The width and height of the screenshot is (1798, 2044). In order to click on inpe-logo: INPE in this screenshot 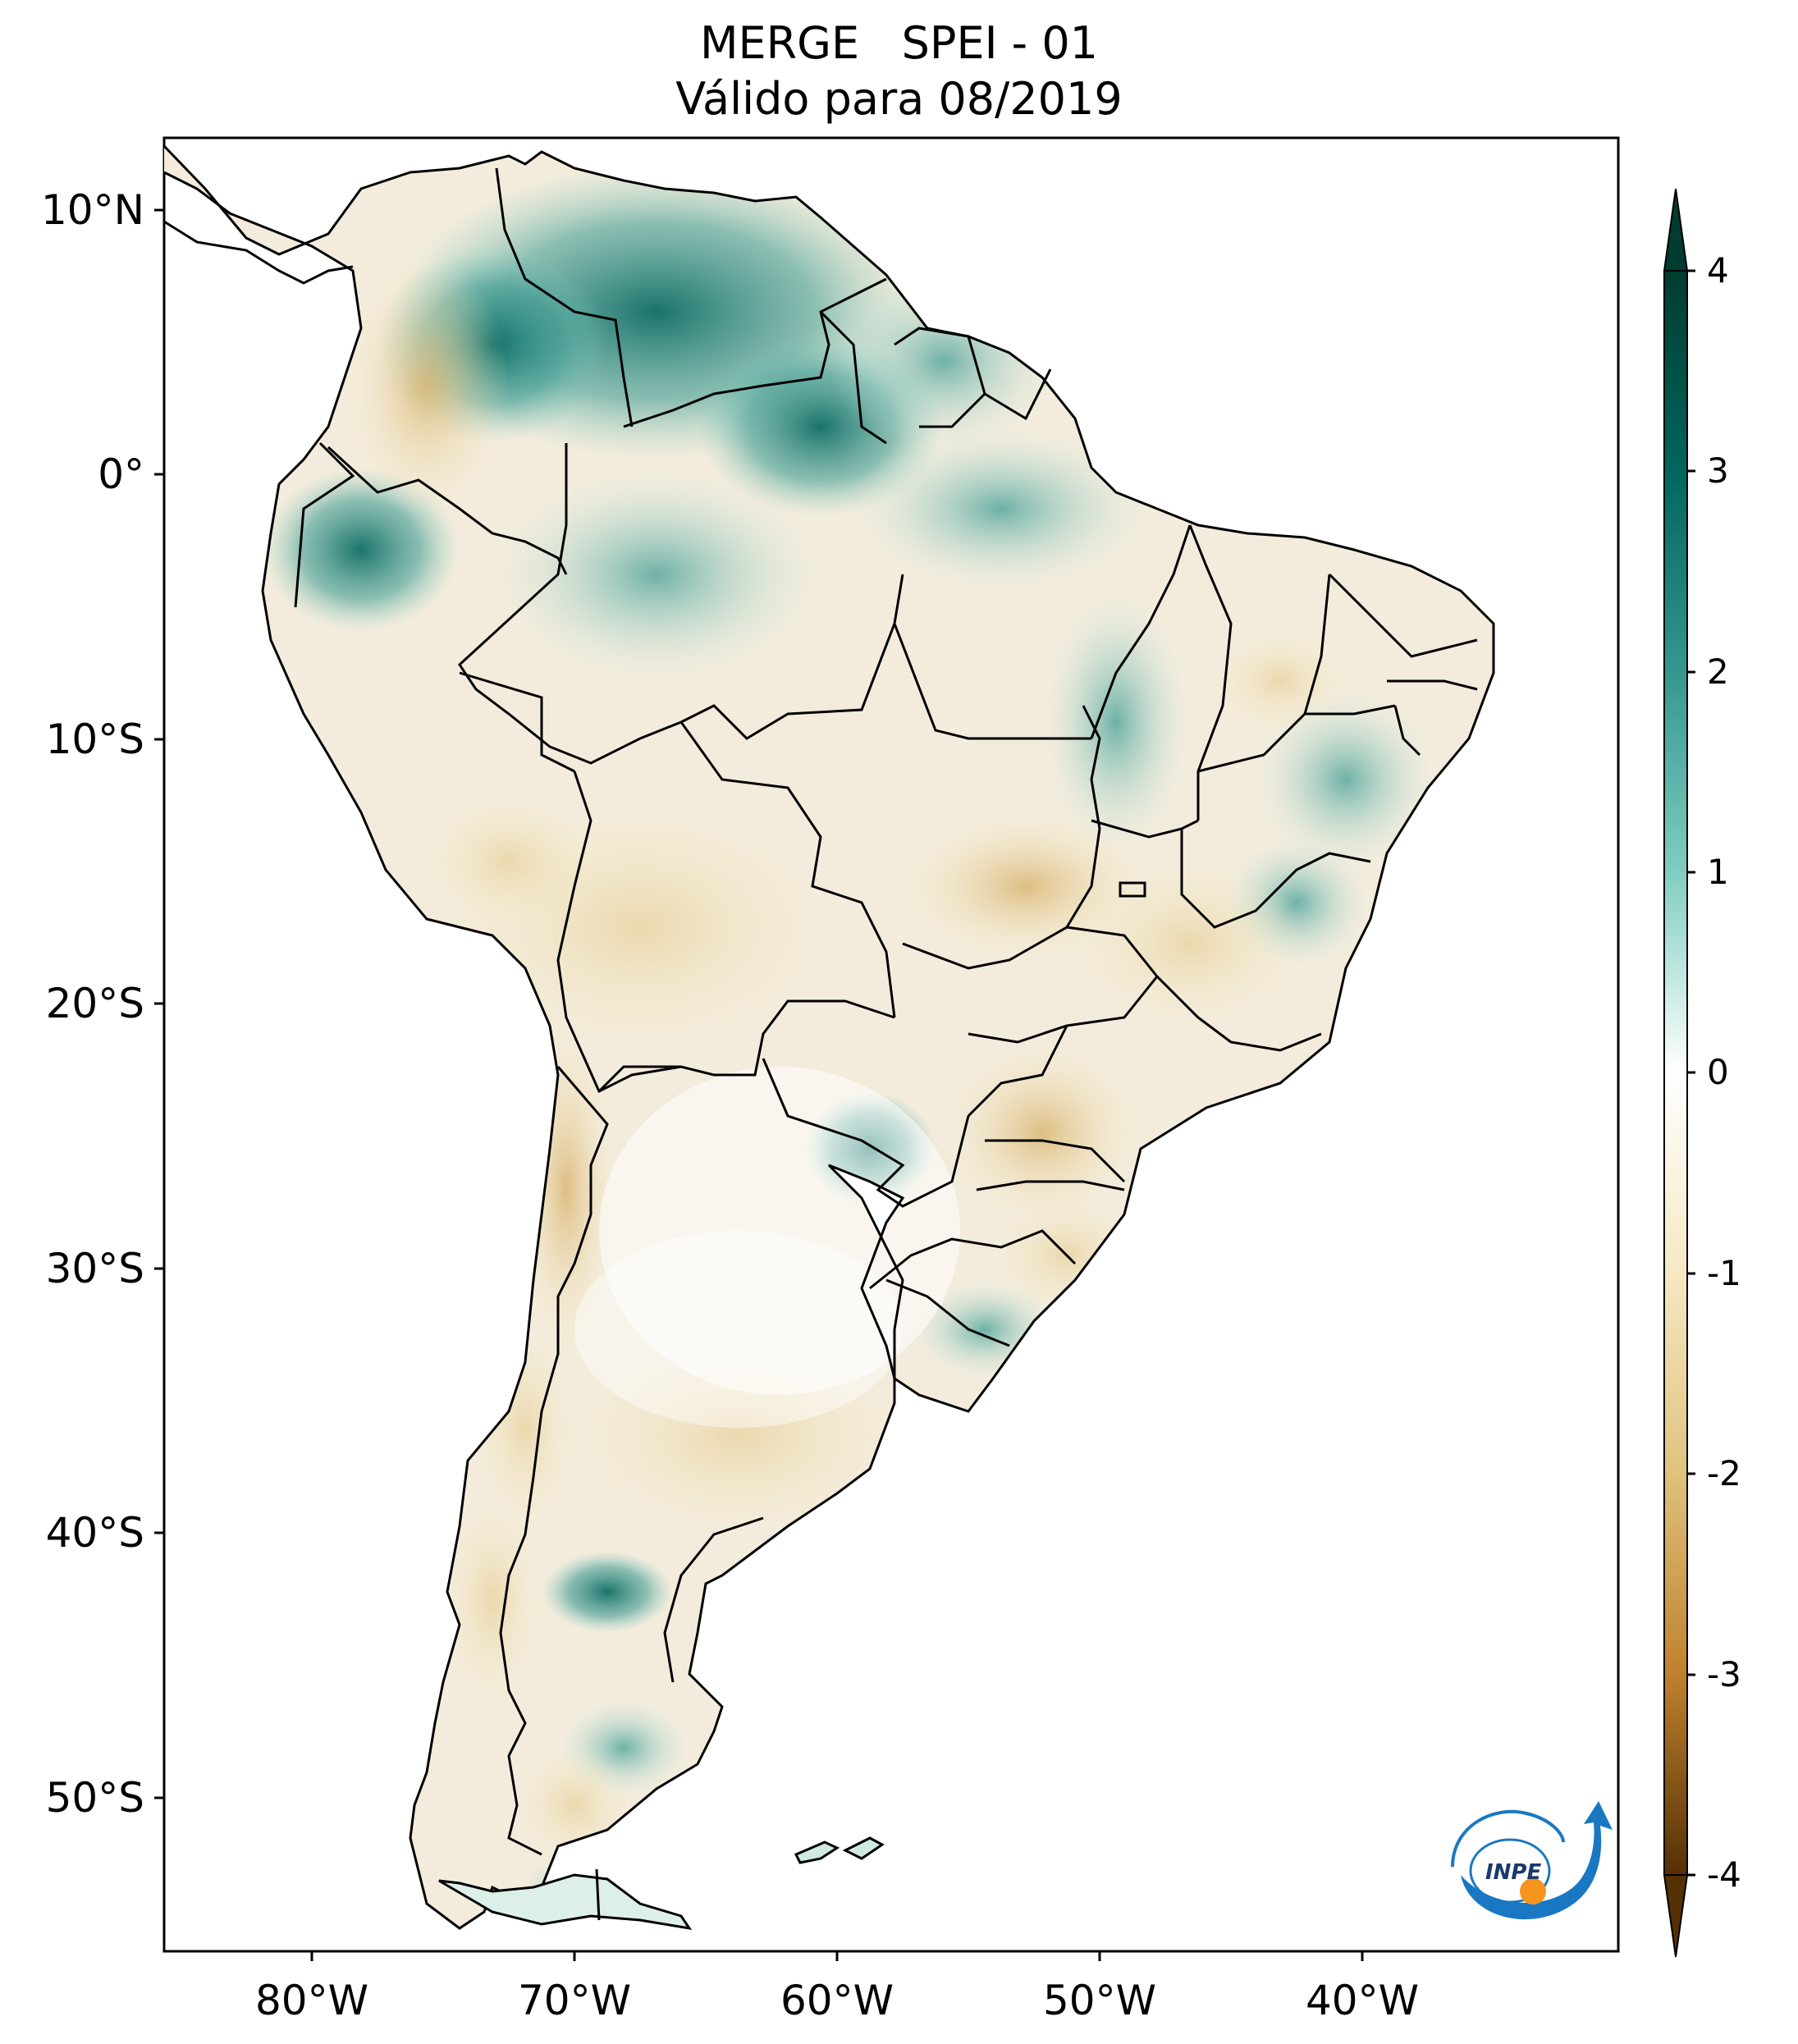, I will do `click(1532, 1860)`.